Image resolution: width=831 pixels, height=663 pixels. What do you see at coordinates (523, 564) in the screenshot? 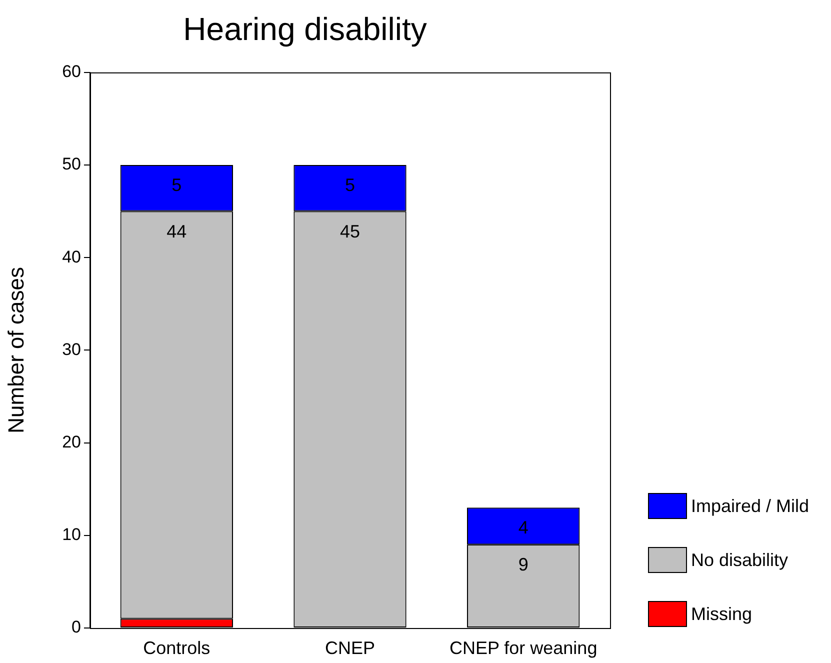
I see `data-label: 9` at bounding box center [523, 564].